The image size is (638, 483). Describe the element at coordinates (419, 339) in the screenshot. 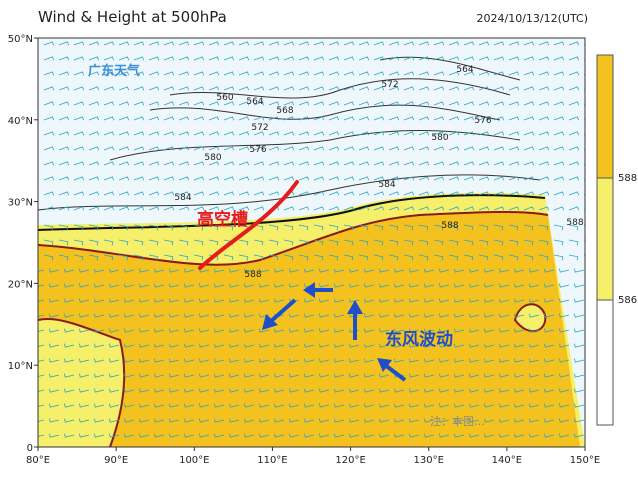

I see `annotation: 东风波动` at that location.